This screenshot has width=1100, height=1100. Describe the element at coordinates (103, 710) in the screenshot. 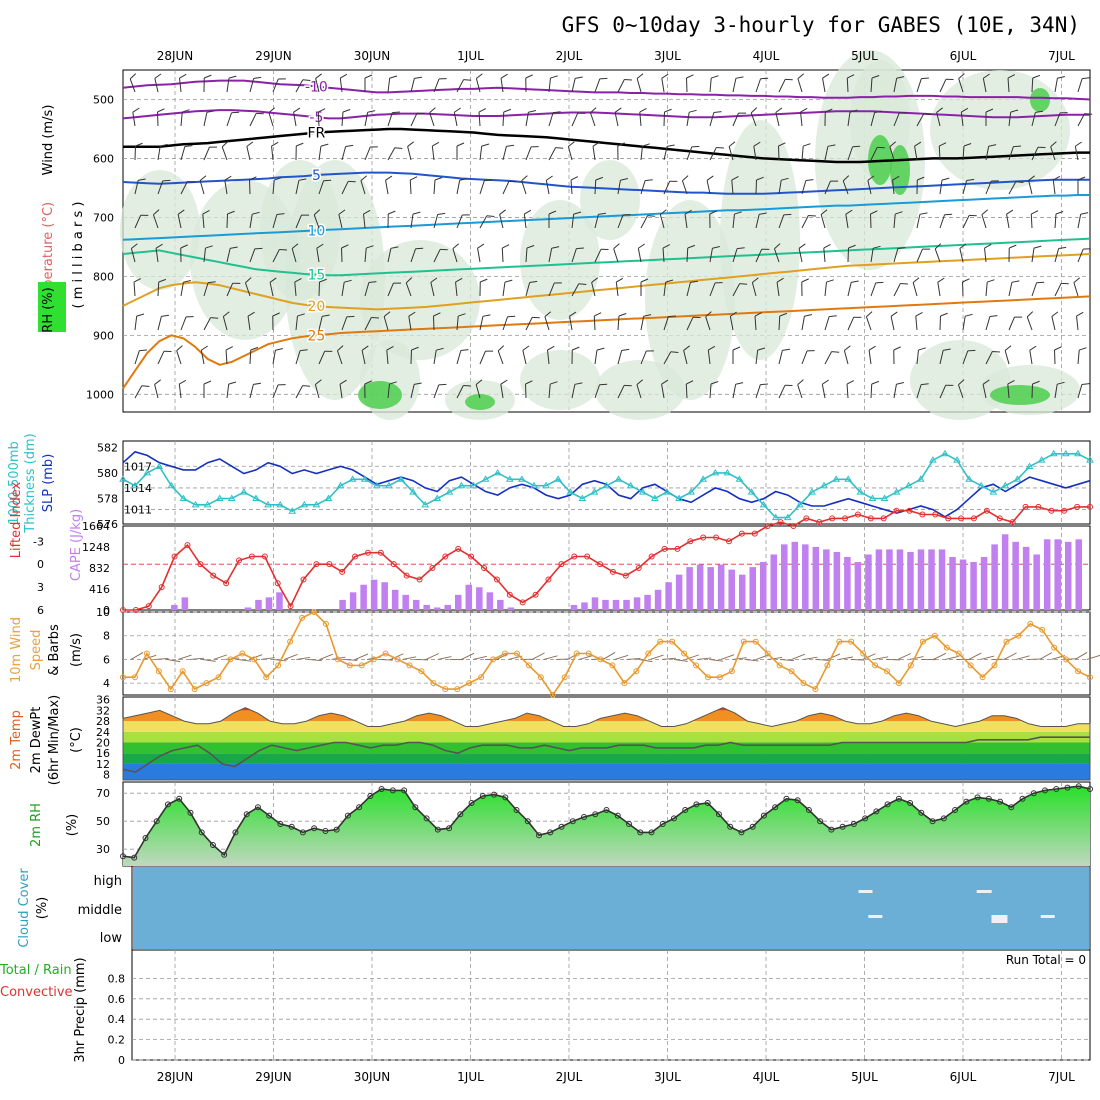

I see `y-tick-temp: 32` at that location.